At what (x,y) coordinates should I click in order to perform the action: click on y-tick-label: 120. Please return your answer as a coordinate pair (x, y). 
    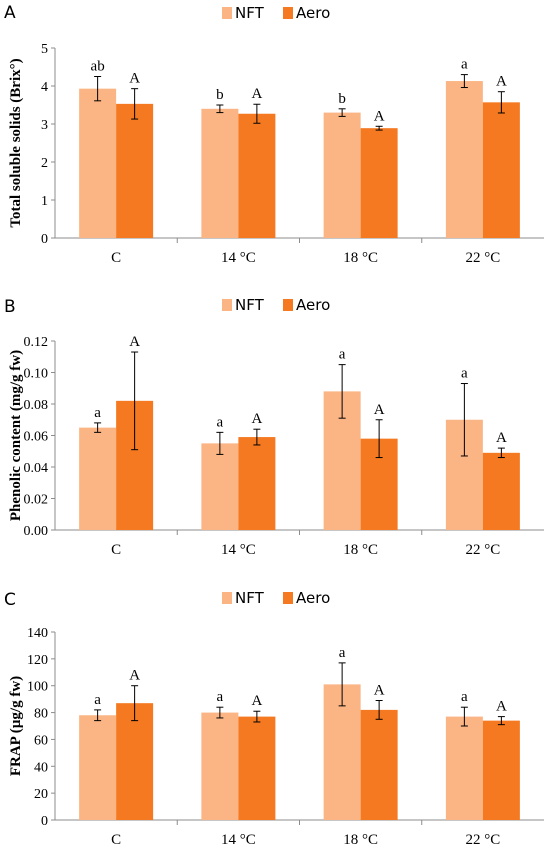
    Looking at the image, I should click on (37, 660).